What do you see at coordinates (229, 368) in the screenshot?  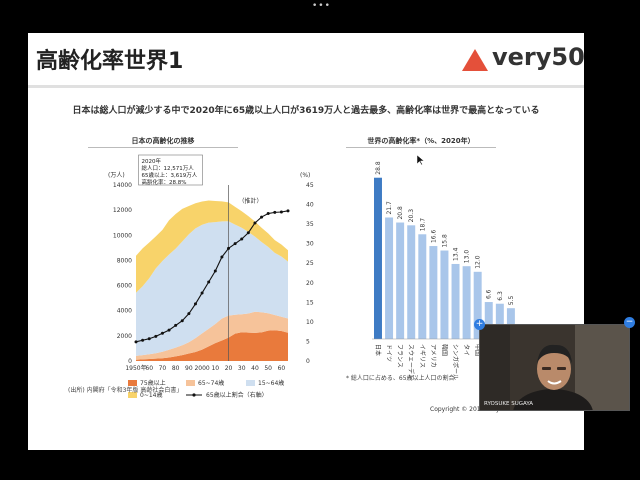 I see `x-tick-label: 20` at bounding box center [229, 368].